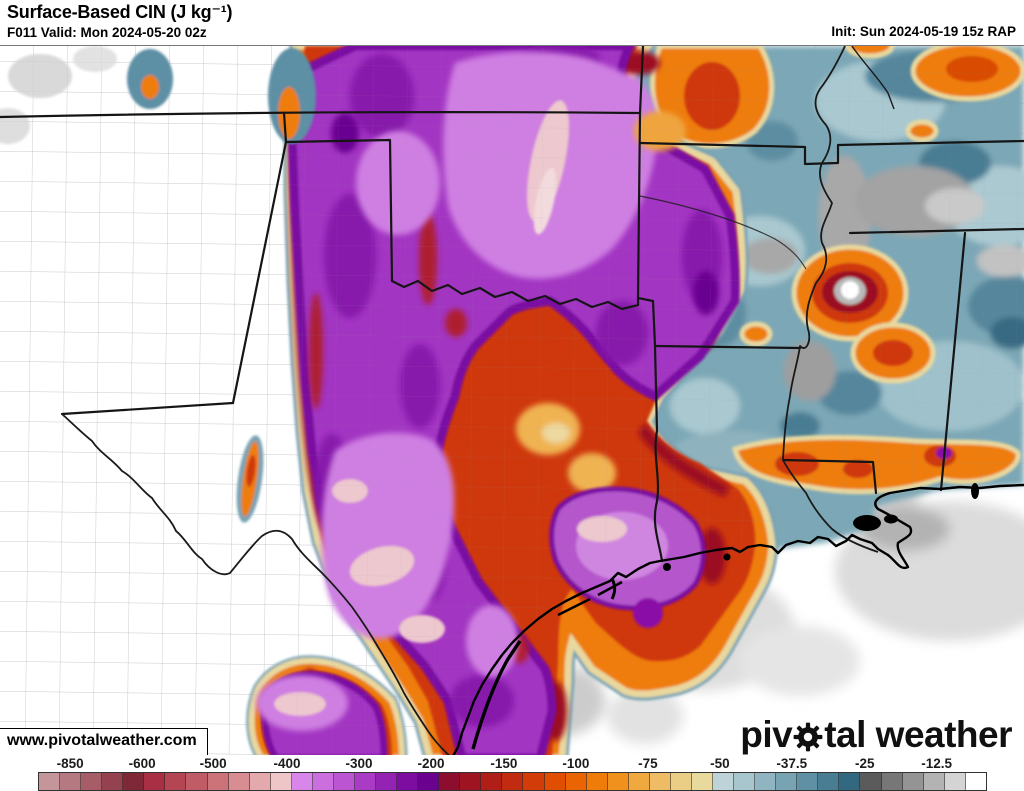  What do you see at coordinates (70, 763) in the screenshot?
I see `colorbar-tick: -850` at bounding box center [70, 763].